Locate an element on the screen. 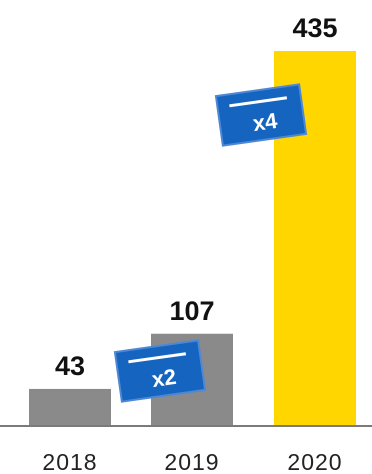  growth-badge-label: x4 is located at coordinates (265, 122).